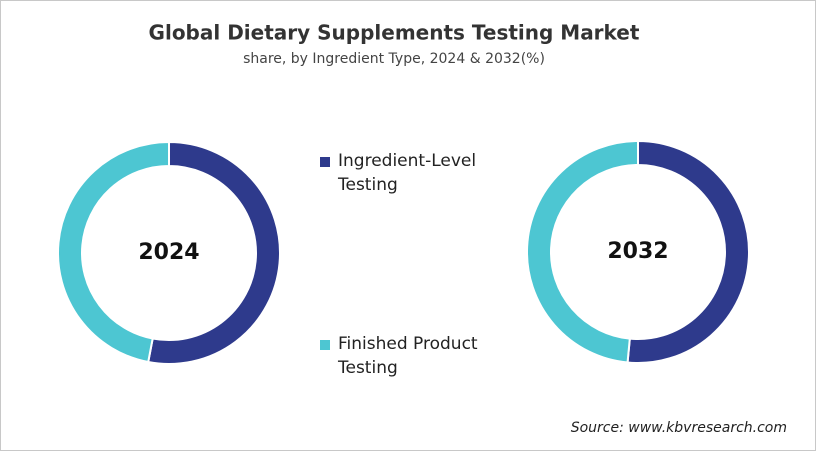 Image resolution: width=816 pixels, height=451 pixels. I want to click on center-label: 2032, so click(637, 251).